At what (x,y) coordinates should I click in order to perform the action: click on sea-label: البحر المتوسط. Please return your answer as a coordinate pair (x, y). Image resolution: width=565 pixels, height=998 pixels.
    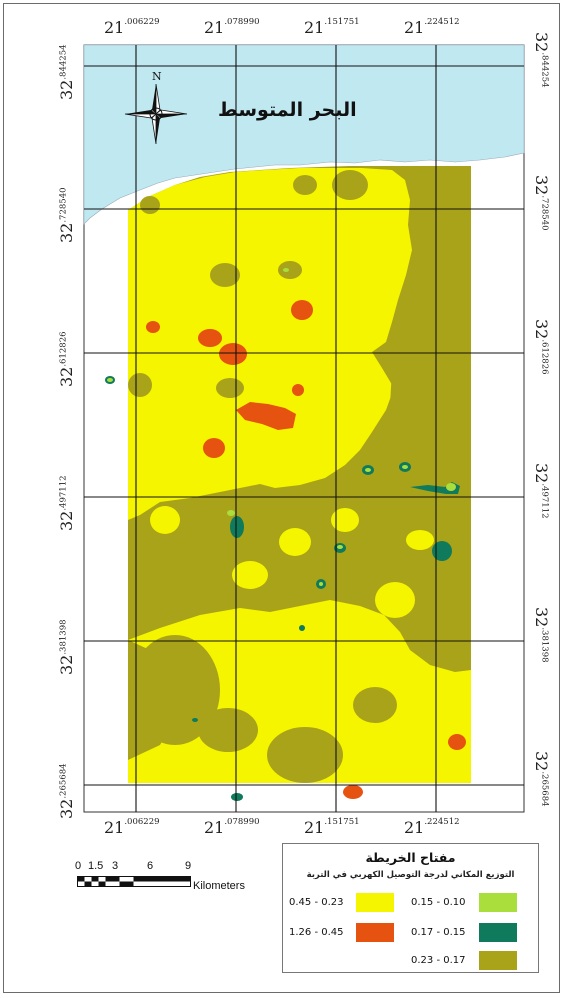
    Looking at the image, I should click on (287, 110).